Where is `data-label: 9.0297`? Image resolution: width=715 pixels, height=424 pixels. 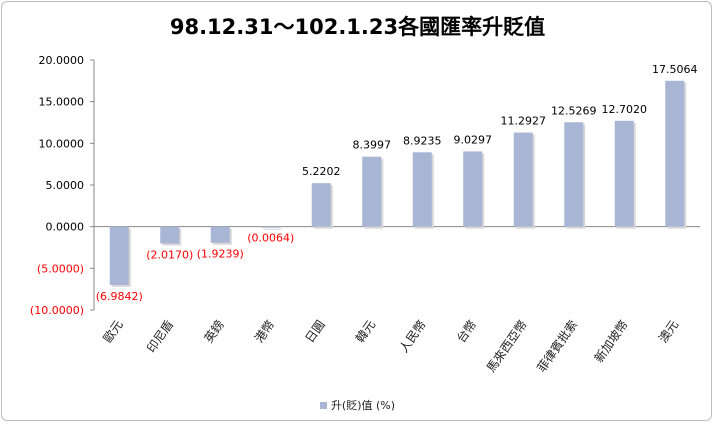
data-label: 9.0297 is located at coordinates (473, 139).